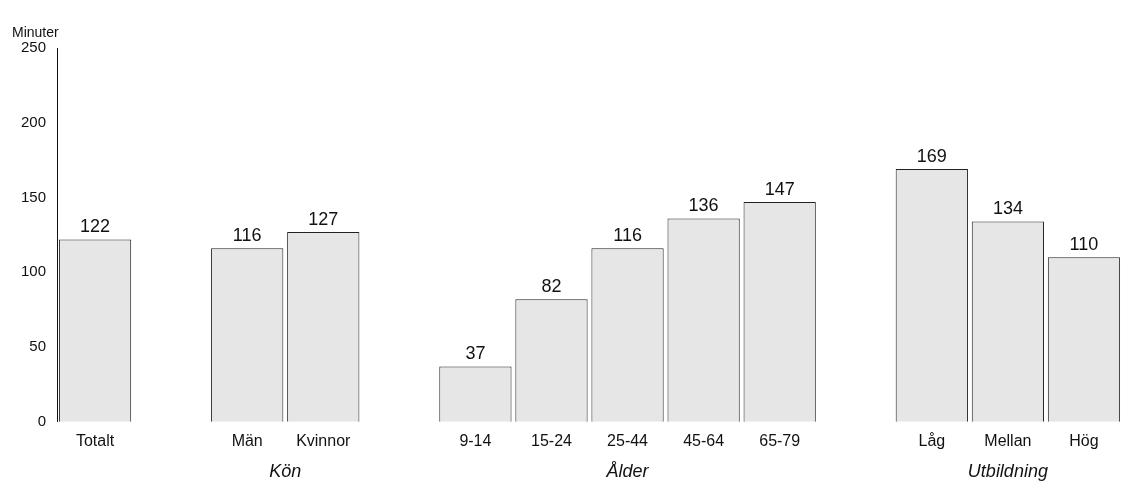 This screenshot has height=495, width=1140. I want to click on y-tick-label: 250, so click(34, 47).